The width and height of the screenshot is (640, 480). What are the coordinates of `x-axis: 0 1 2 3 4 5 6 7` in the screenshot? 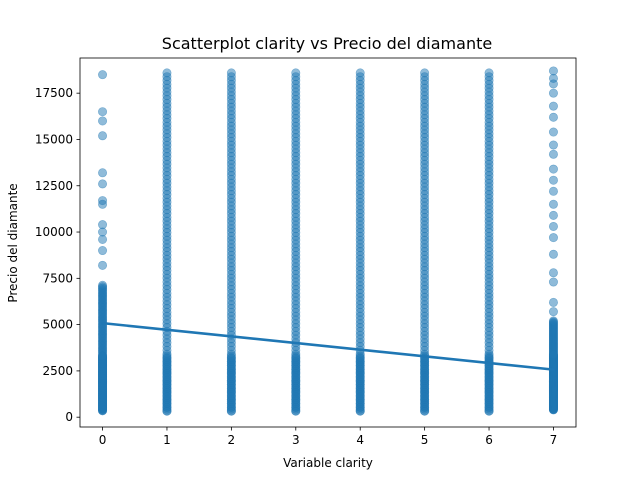 It's located at (328, 437).